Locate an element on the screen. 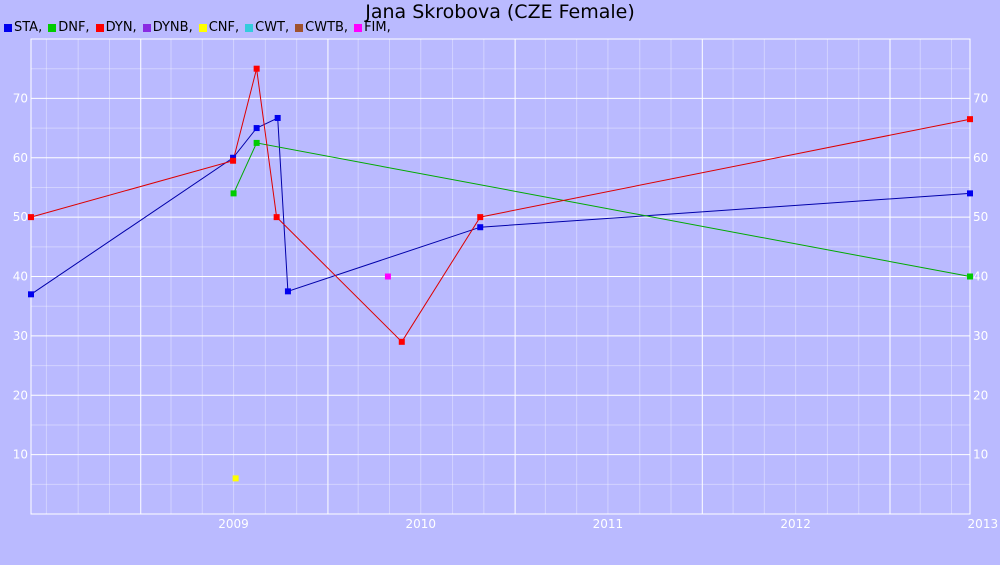  legend-label: CWT, is located at coordinates (272, 27).